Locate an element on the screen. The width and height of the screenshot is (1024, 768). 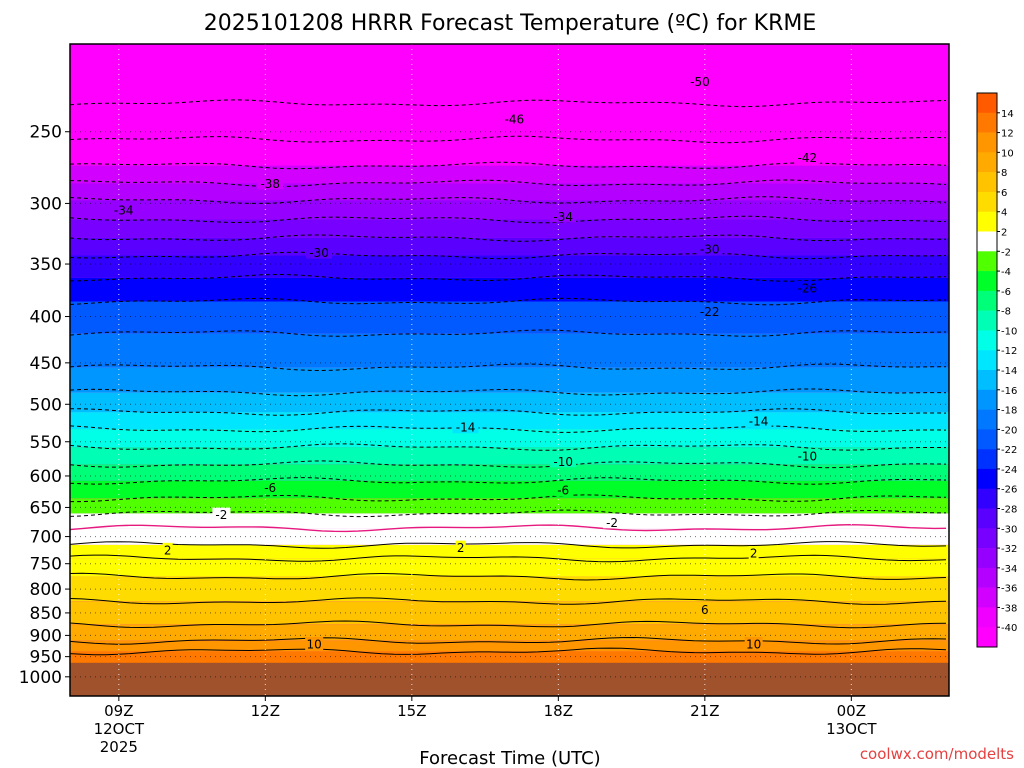
colorbar-label: 10 is located at coordinates (1007, 153).